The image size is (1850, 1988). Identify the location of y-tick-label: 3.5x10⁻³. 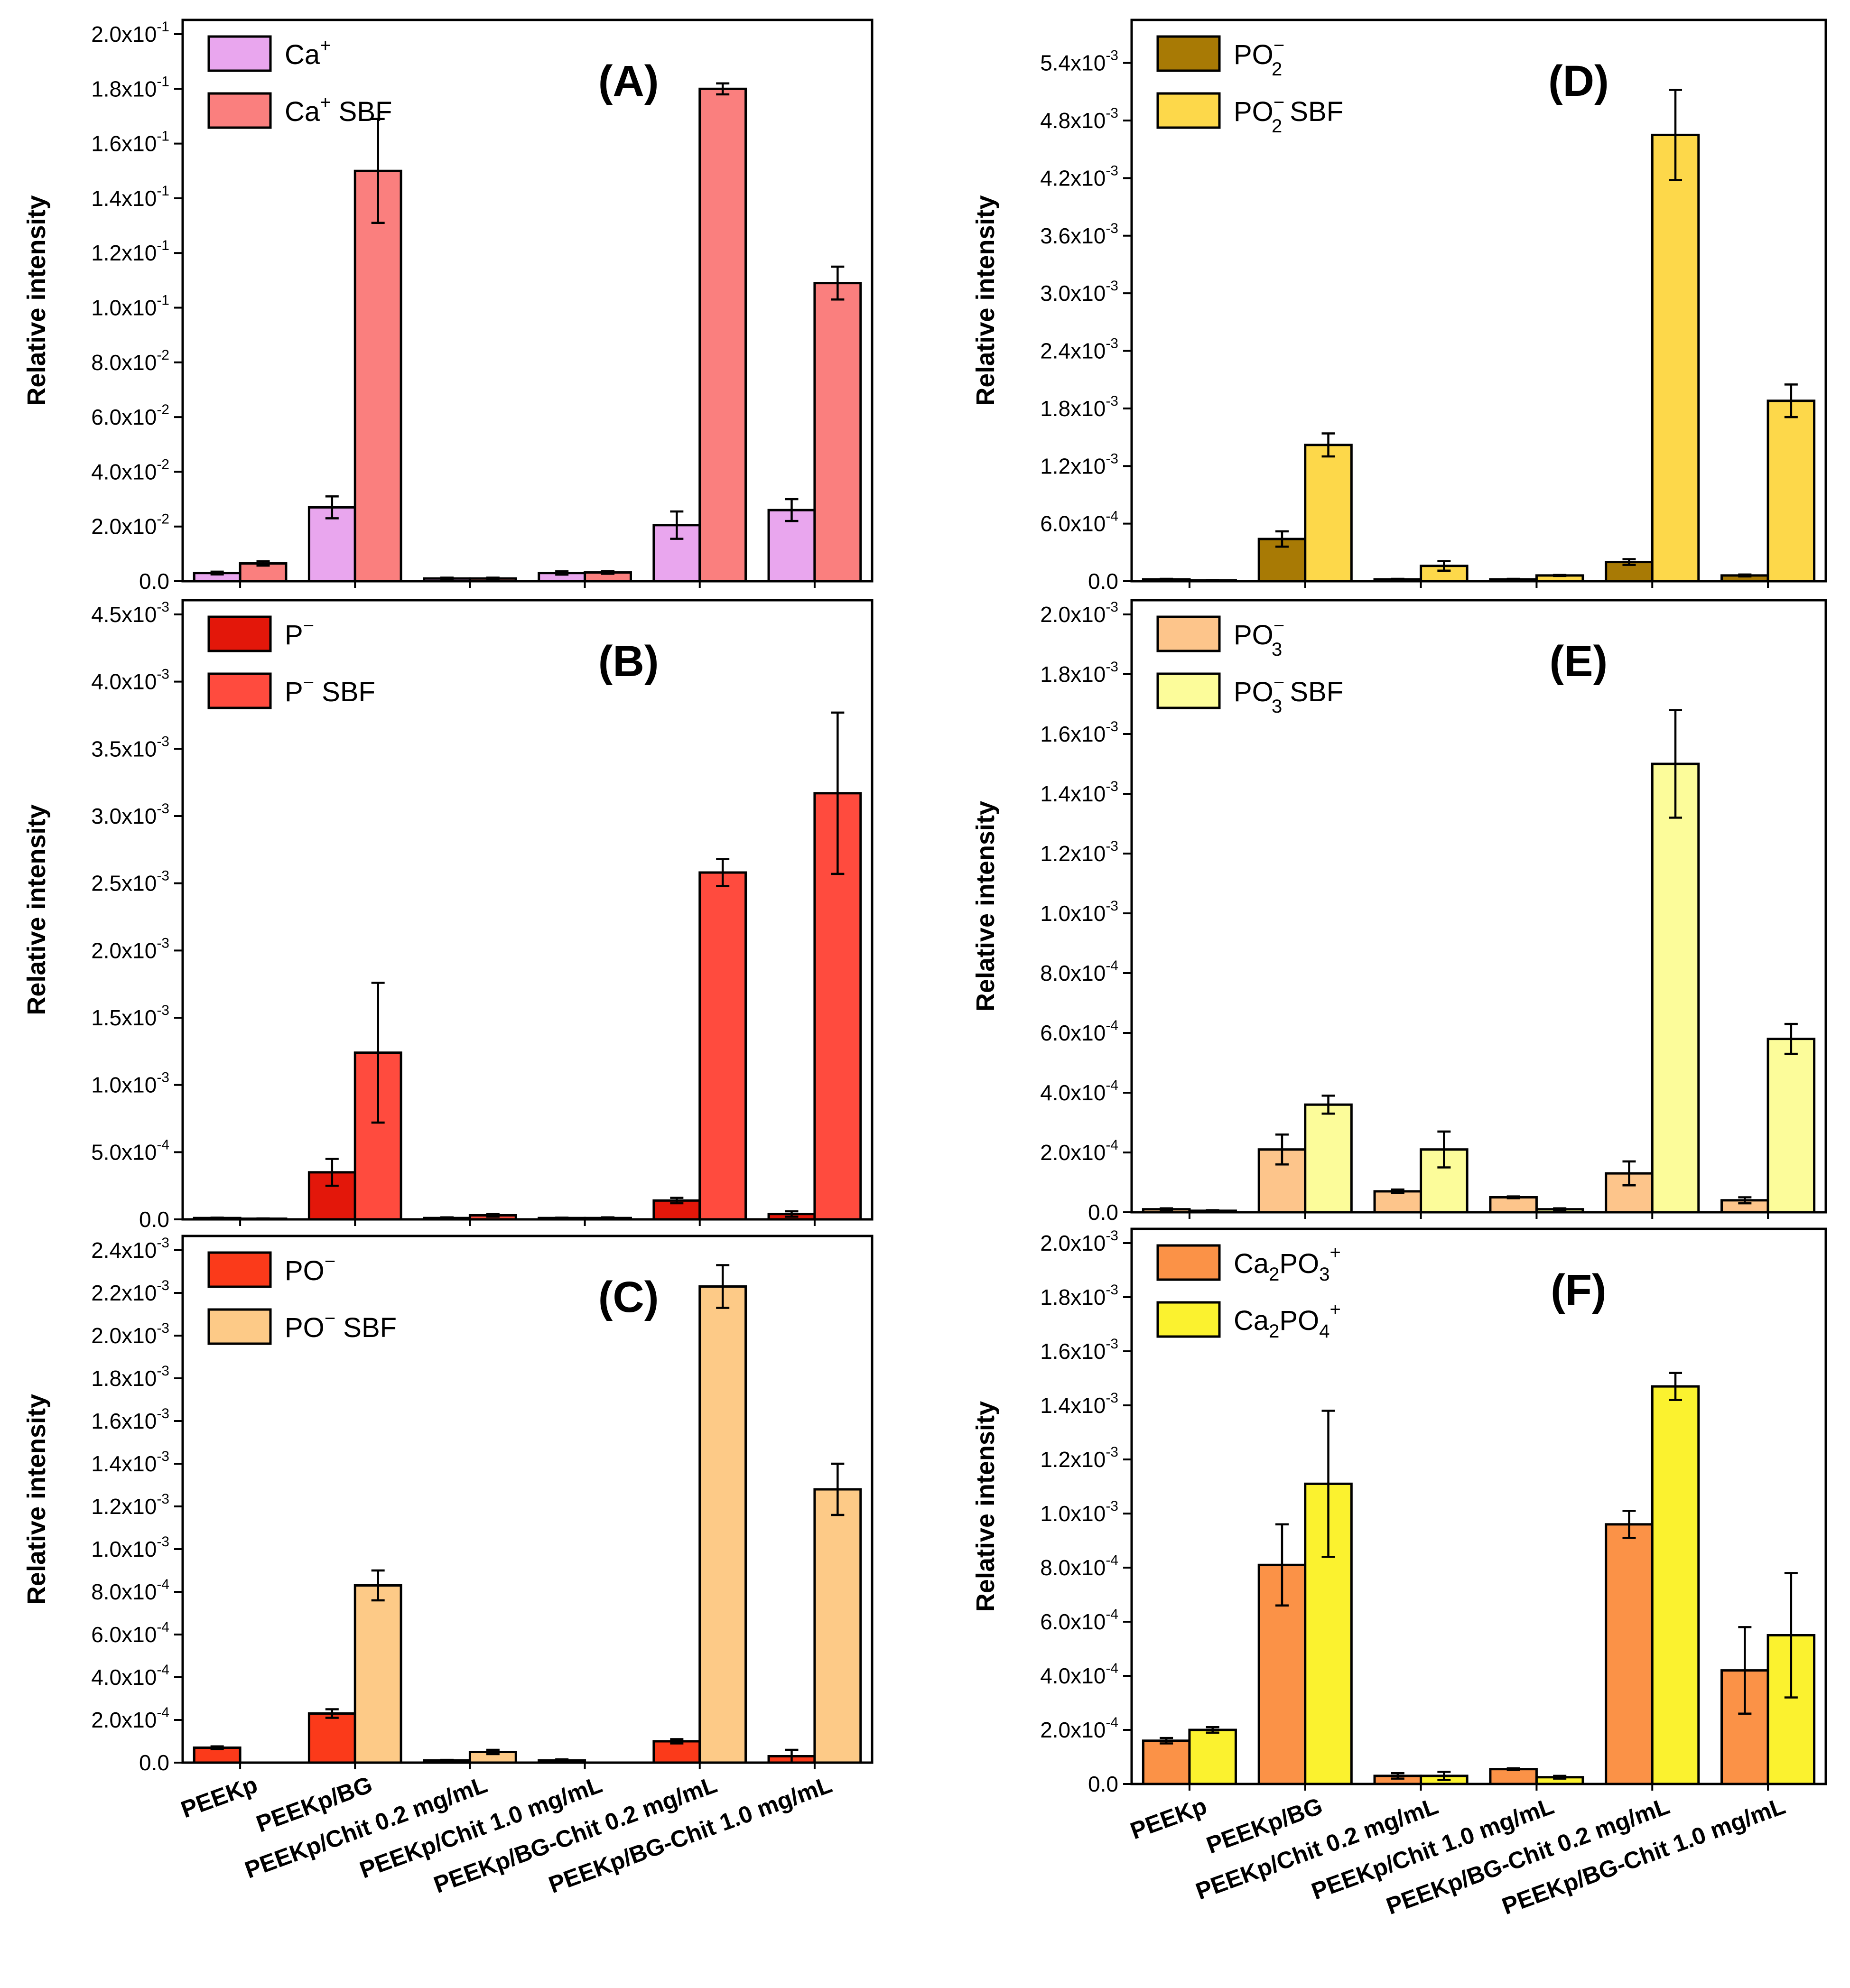
(130, 748).